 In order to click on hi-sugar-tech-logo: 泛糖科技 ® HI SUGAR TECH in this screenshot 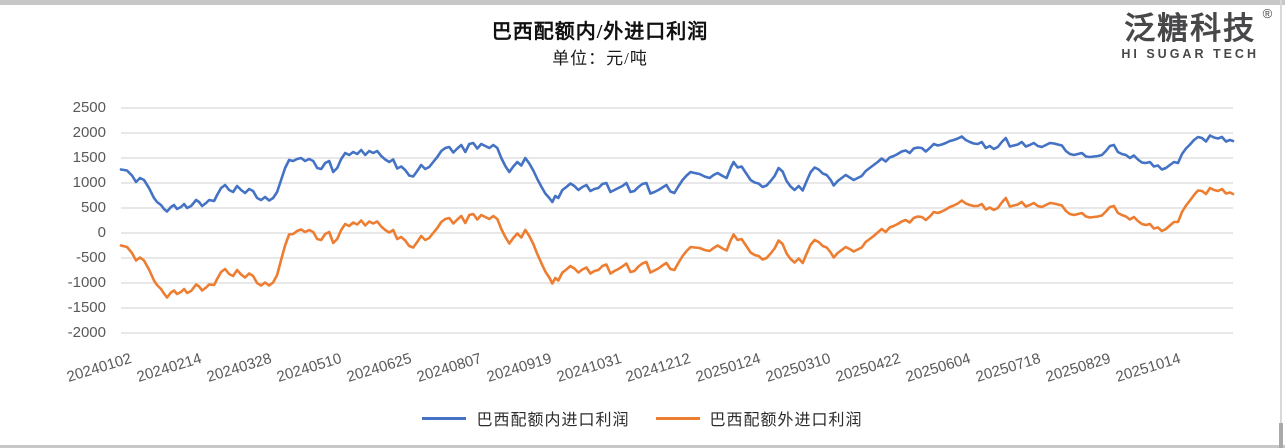, I will do `click(1196, 34)`.